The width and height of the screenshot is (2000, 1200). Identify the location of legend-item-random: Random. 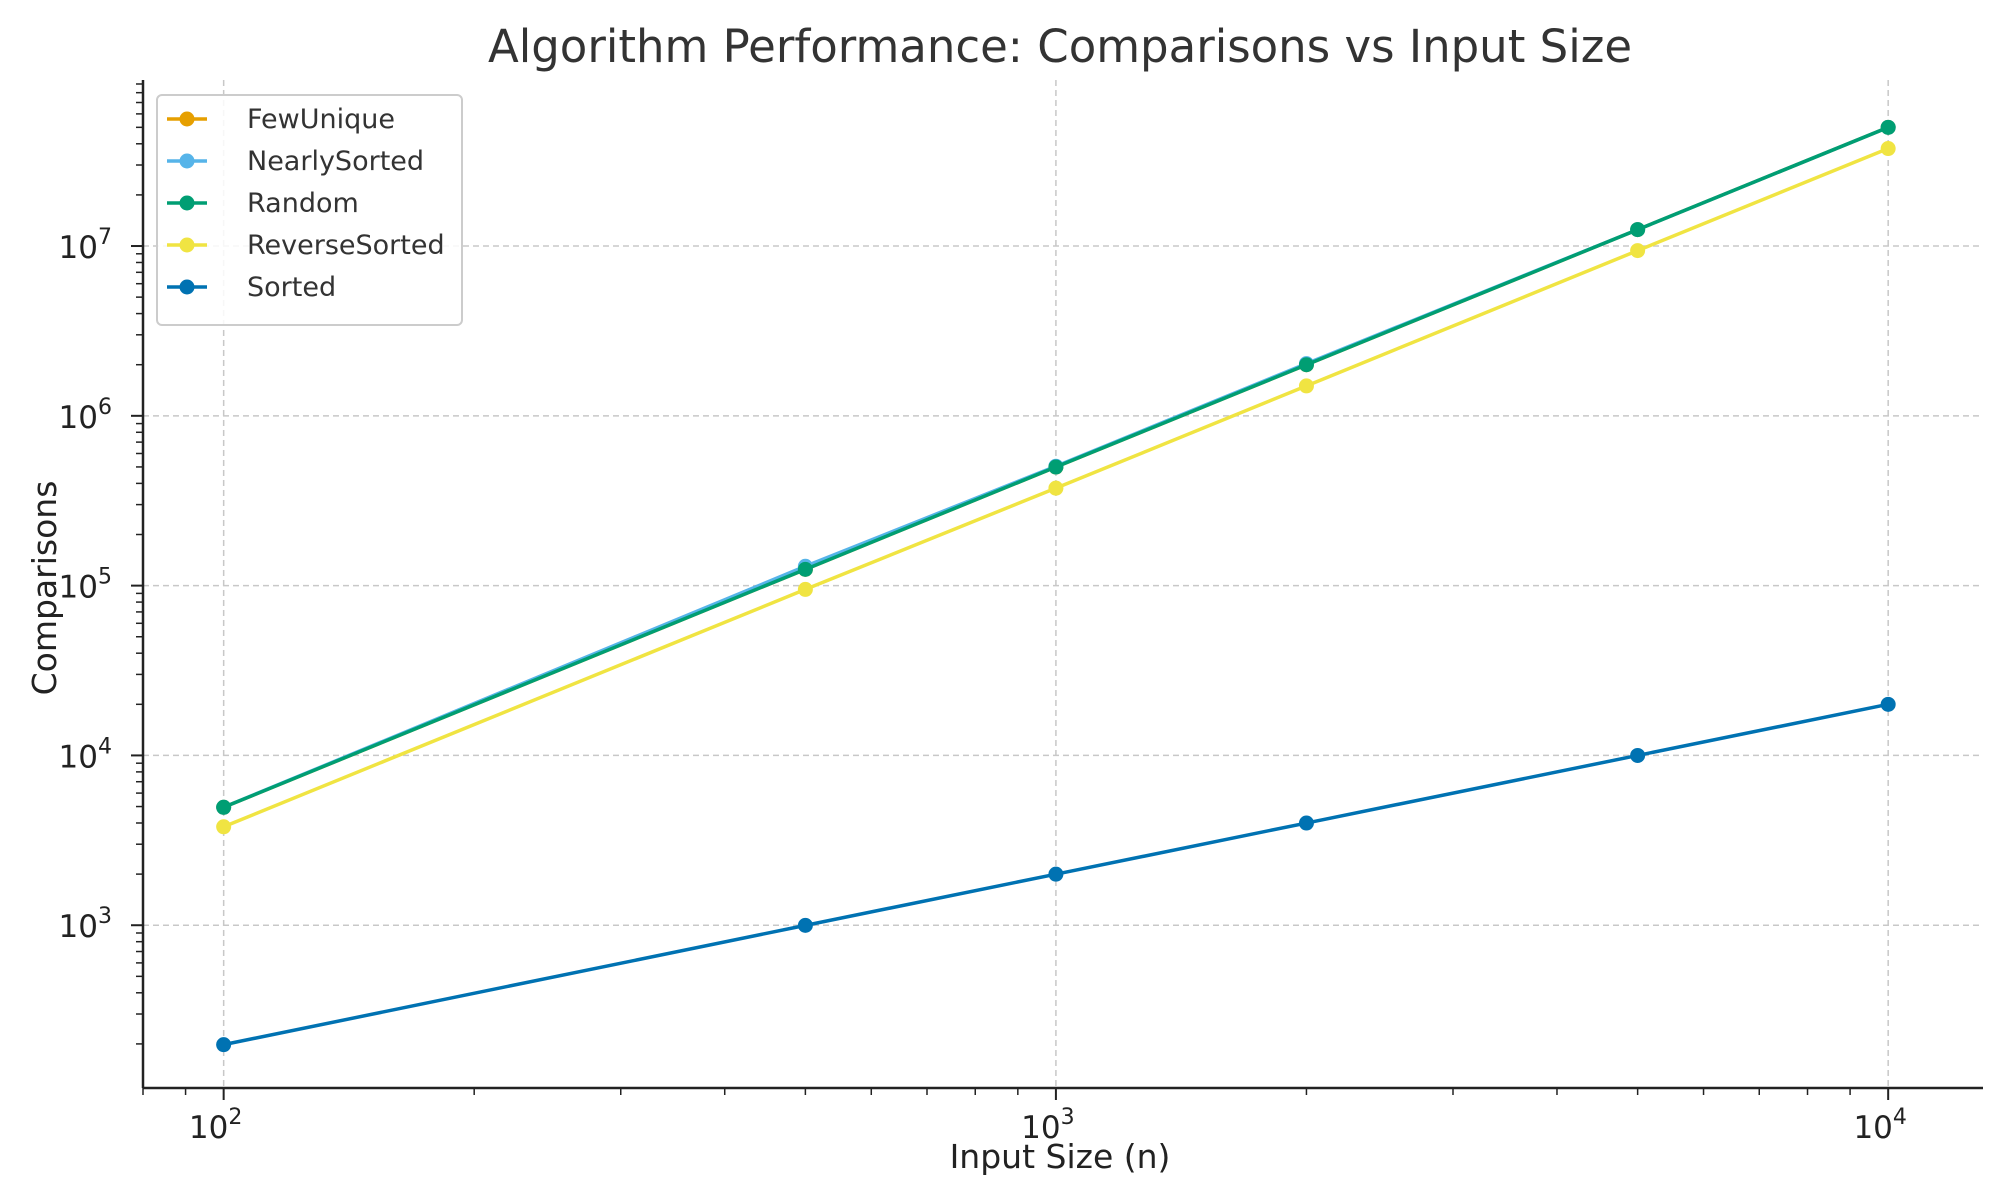
(263, 203).